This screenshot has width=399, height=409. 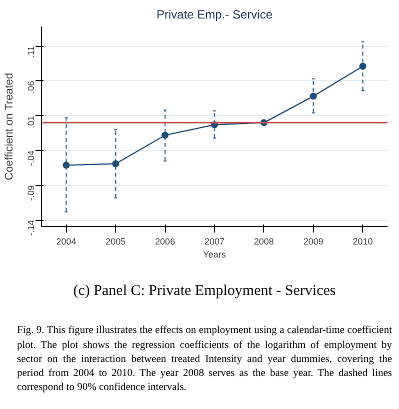 What do you see at coordinates (31, 158) in the screenshot?
I see `y-tick-label: -.04` at bounding box center [31, 158].